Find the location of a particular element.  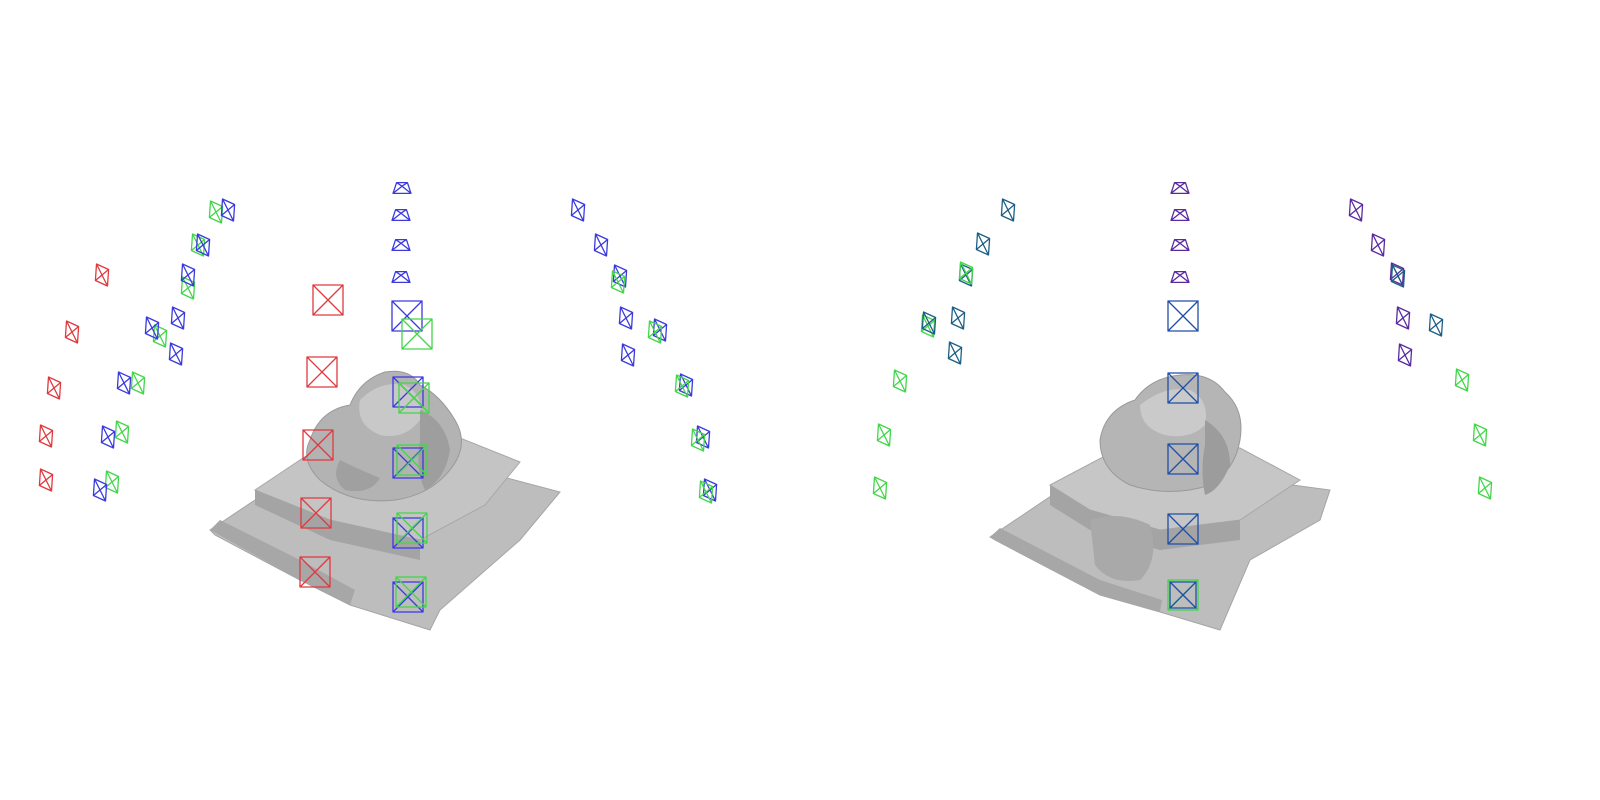

left-sculpture-mesh is located at coordinates (385, 500).